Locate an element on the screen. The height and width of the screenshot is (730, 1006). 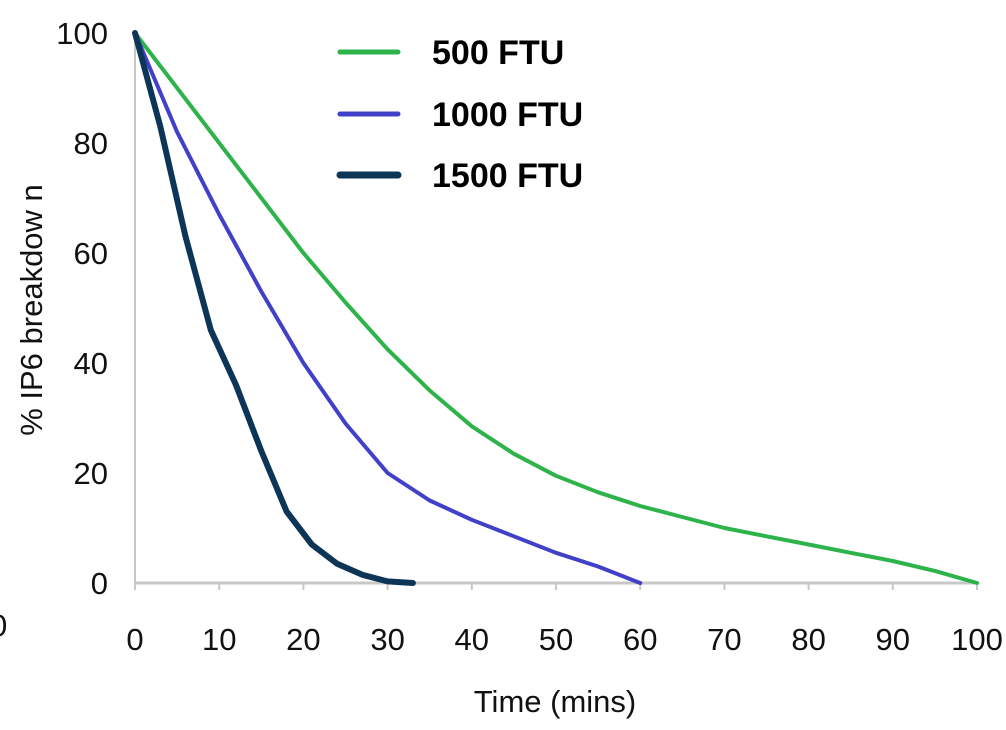
y-tick-label: 60 is located at coordinates (91, 253).